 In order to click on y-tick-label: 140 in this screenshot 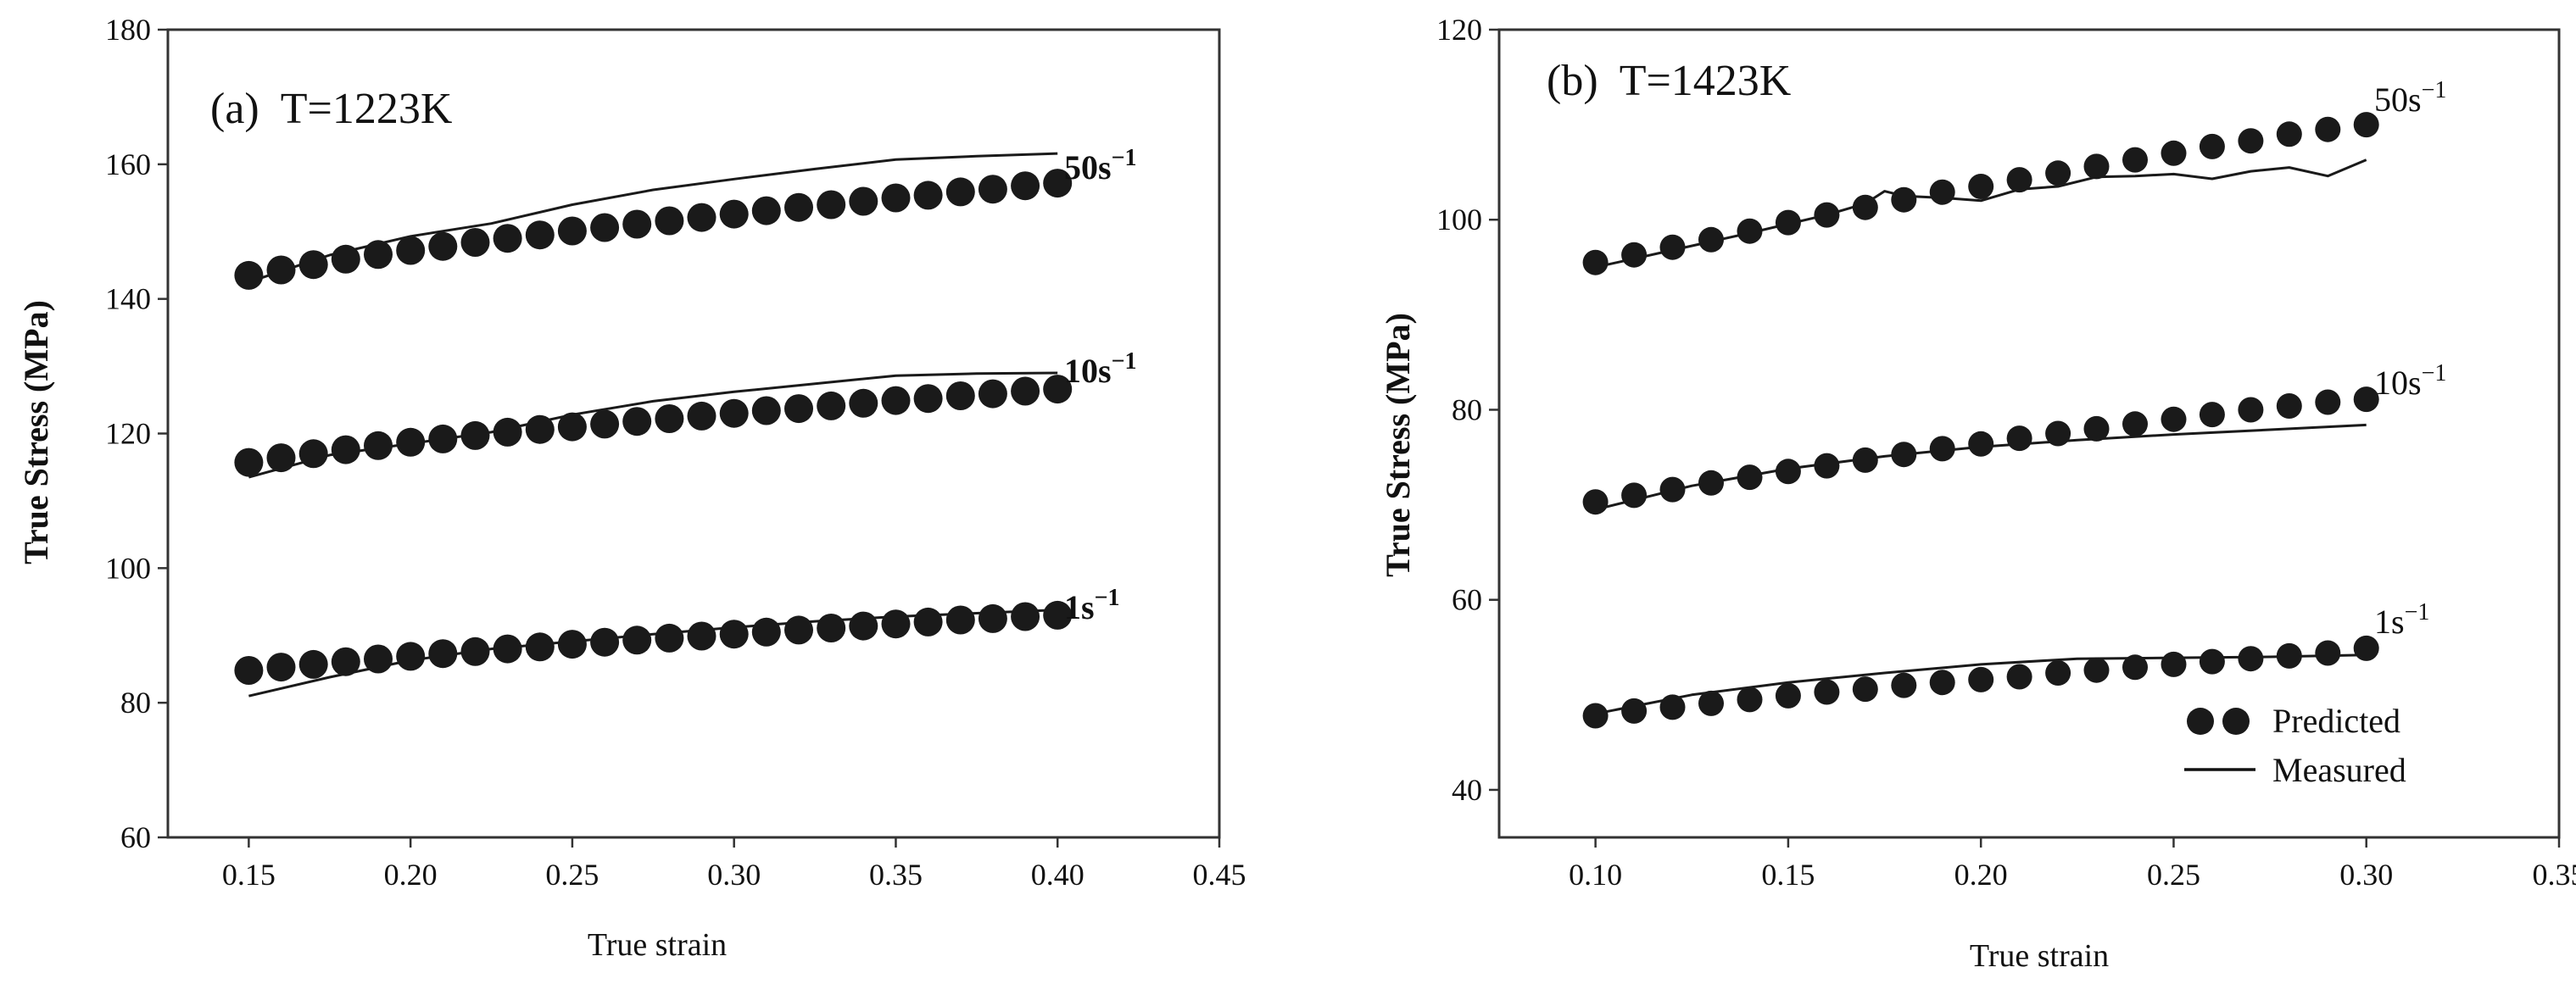, I will do `click(128, 299)`.